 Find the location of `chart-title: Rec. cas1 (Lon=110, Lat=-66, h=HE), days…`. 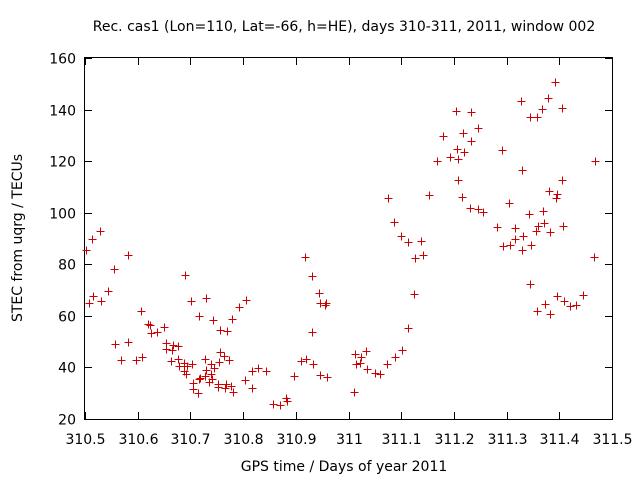

chart-title: Rec. cas1 (Lon=110, Lat=-66, h=HE), days… is located at coordinates (344, 27).